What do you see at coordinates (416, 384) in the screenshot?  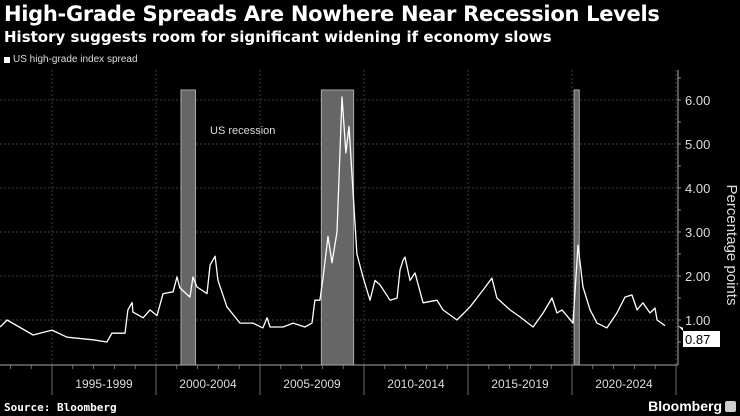 I see `x-tick-label: 2010-2014` at bounding box center [416, 384].